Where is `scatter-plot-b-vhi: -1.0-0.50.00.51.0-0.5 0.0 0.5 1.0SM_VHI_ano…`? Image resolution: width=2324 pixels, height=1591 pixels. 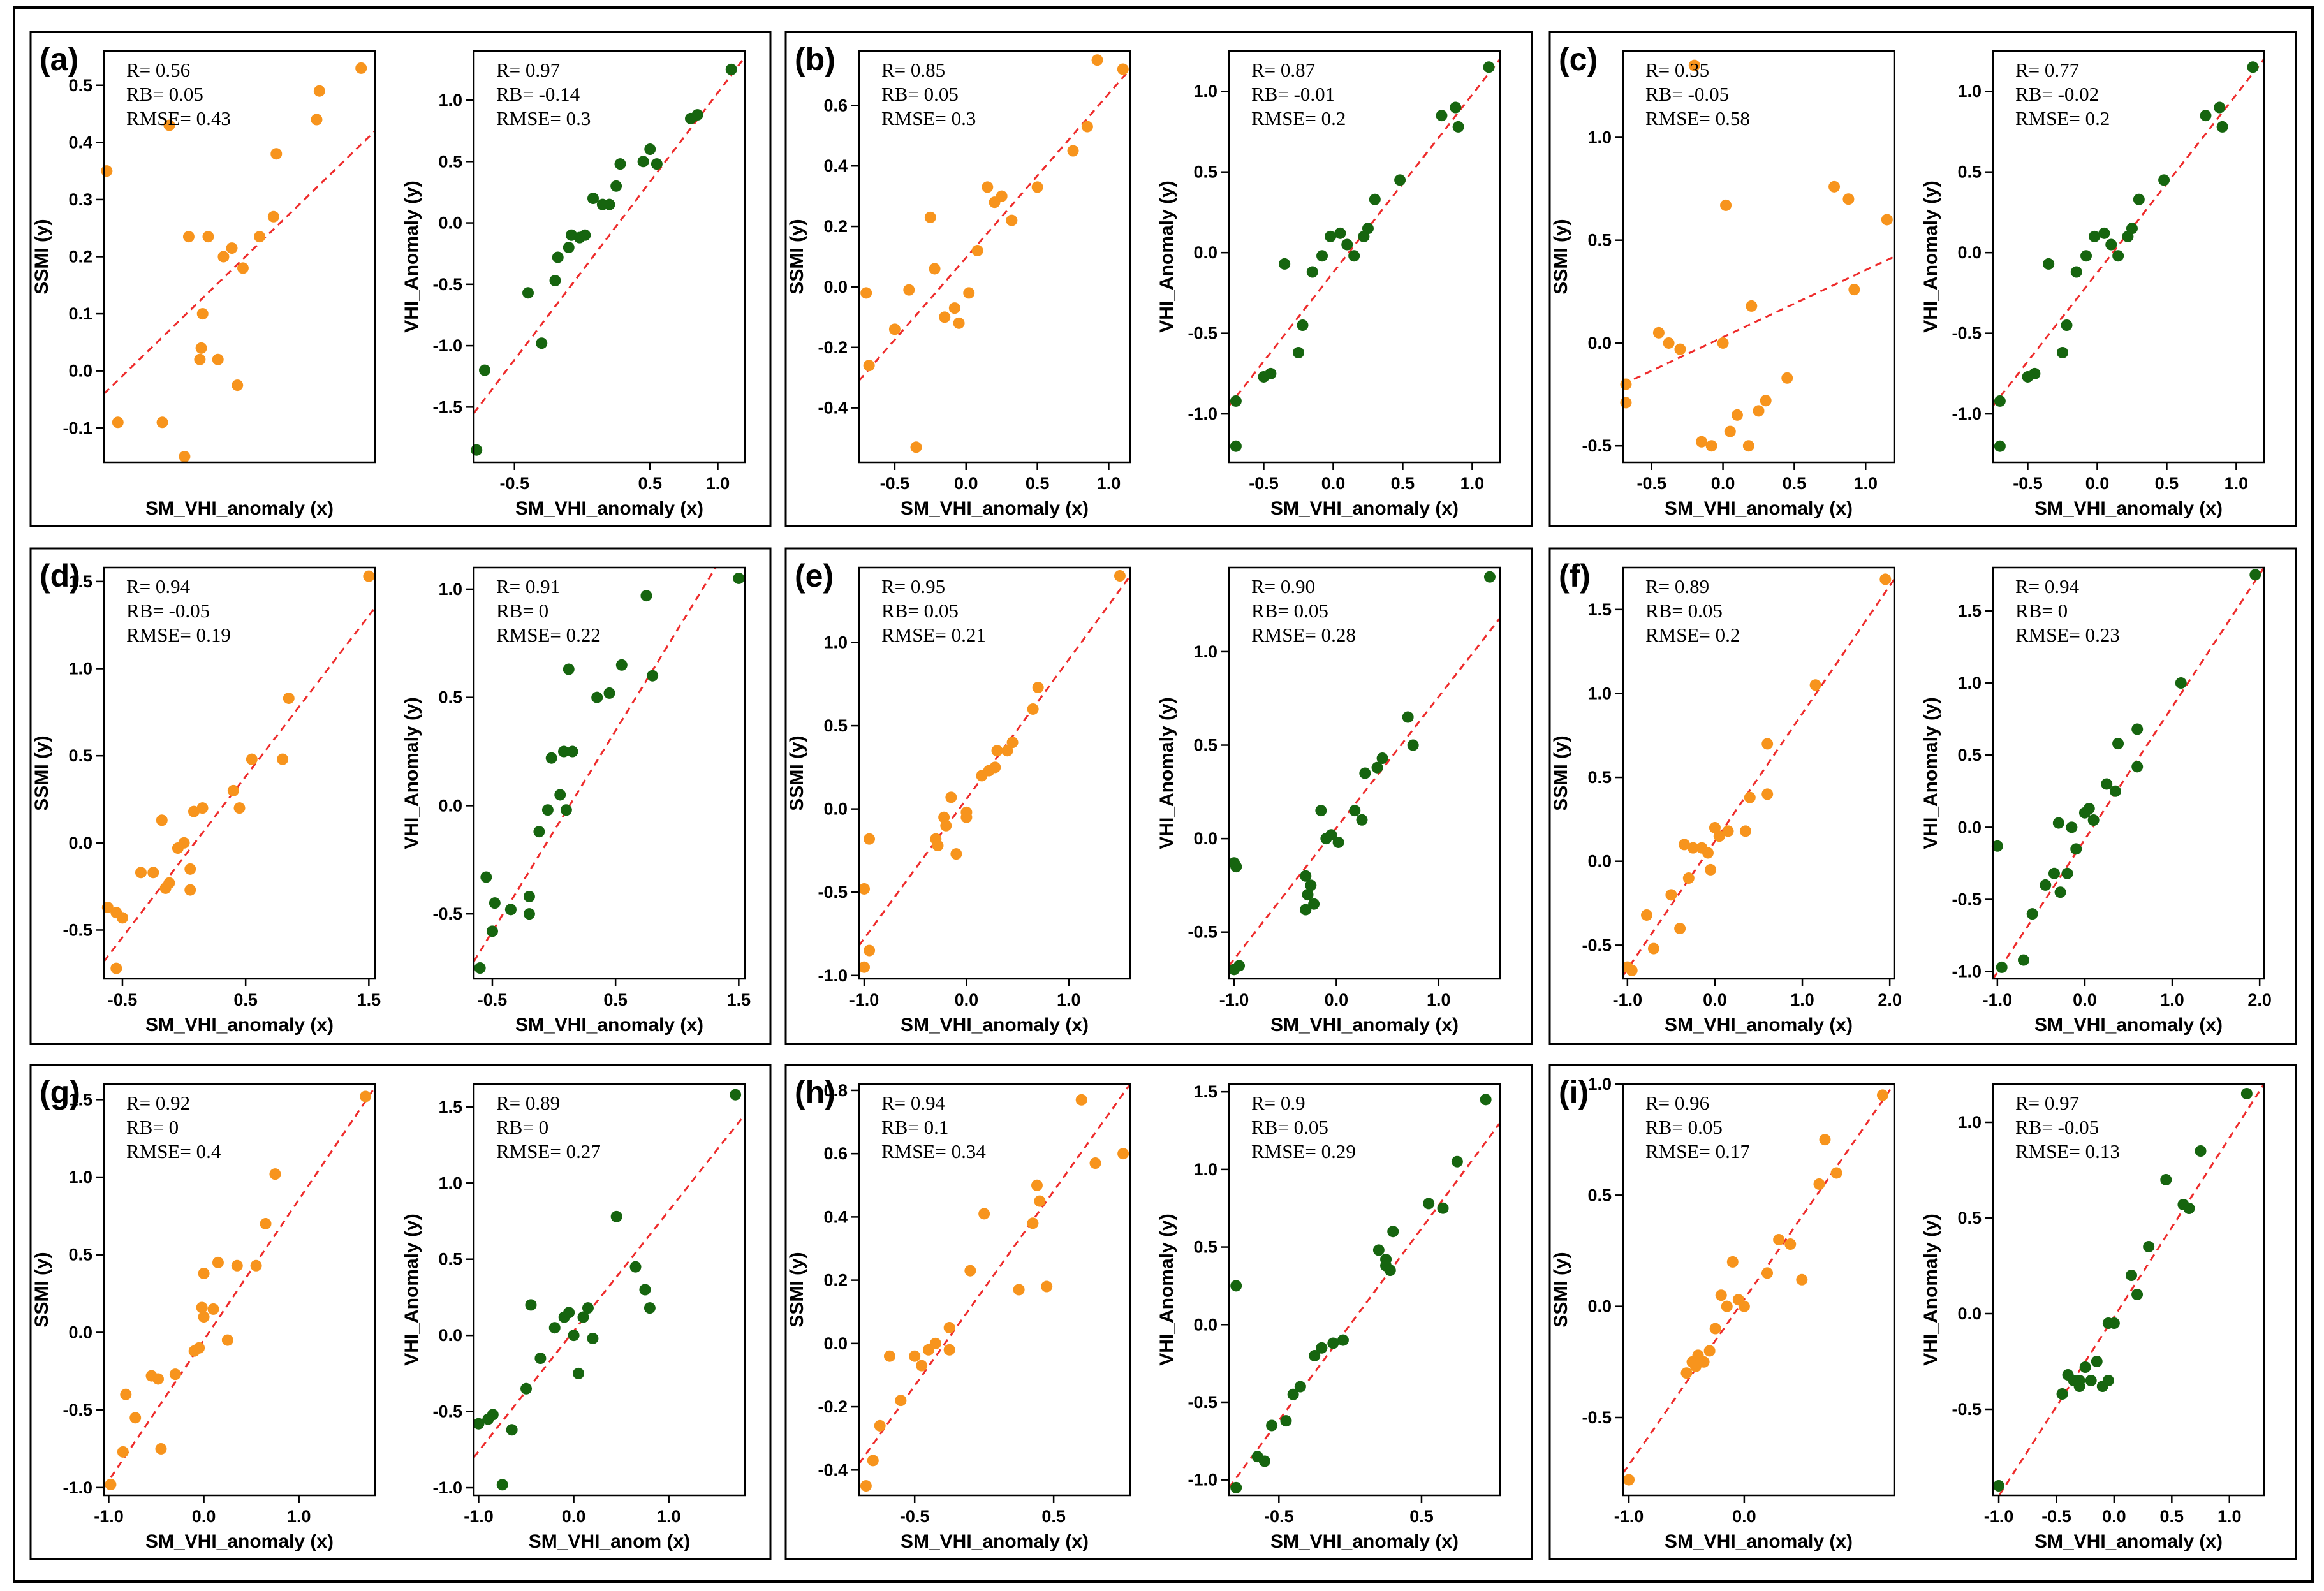
scatter-plot-b-vhi: -1.0-0.50.00.51.0-0.5 0.0 0.5 1.0SM_VHI_ano… is located at coordinates (1328, 284).